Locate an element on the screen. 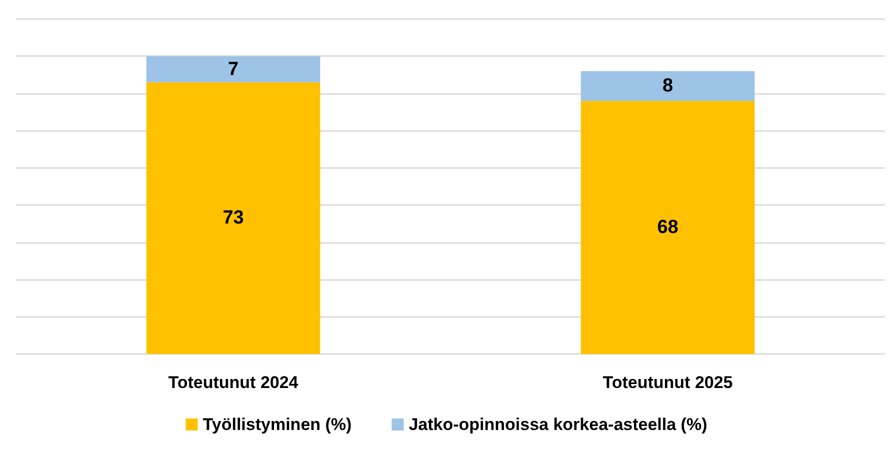 The image size is (893, 452). x-tick-label: Toteutunut 2025 is located at coordinates (667, 382).